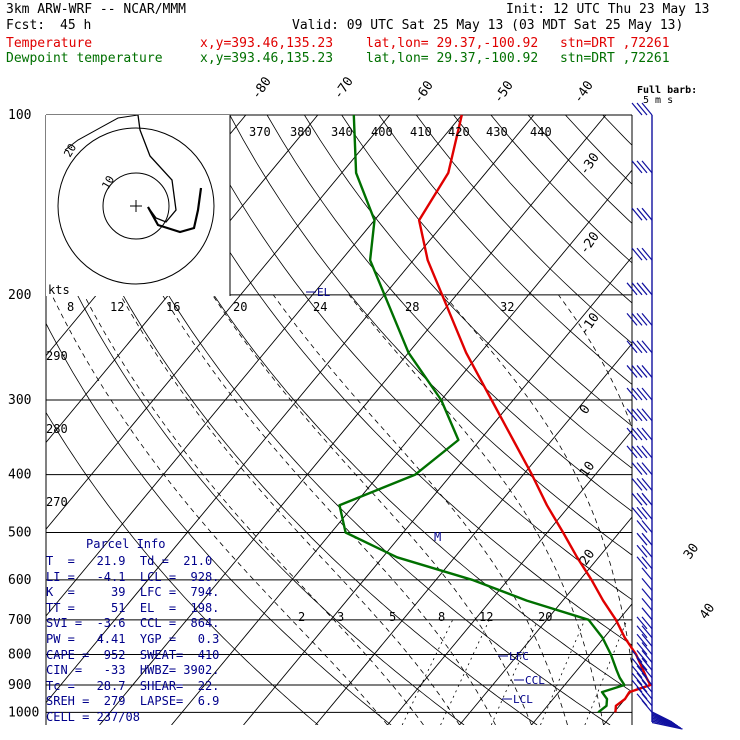 The height and width of the screenshot is (740, 740). Describe the element at coordinates (340, 617) in the screenshot. I see `mixing-ratio-label: 3` at that location.